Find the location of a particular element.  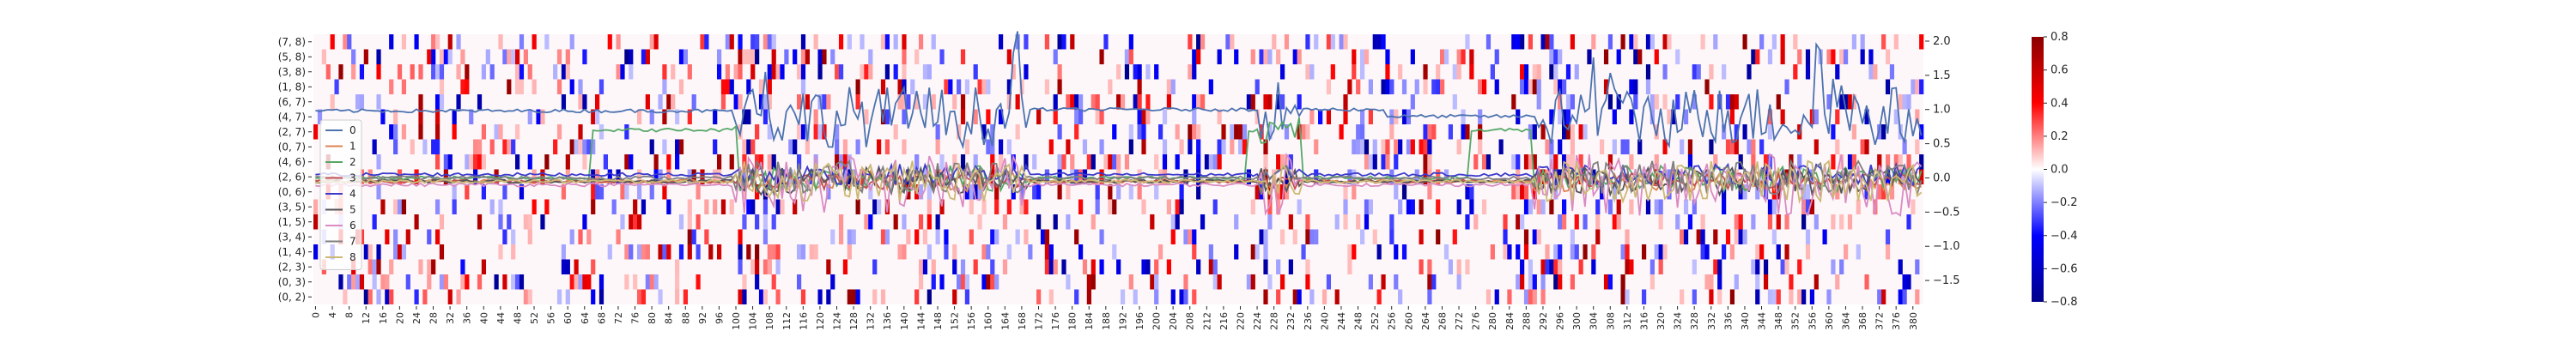

heatmap-x-tick-label: 16 is located at coordinates (383, 318).